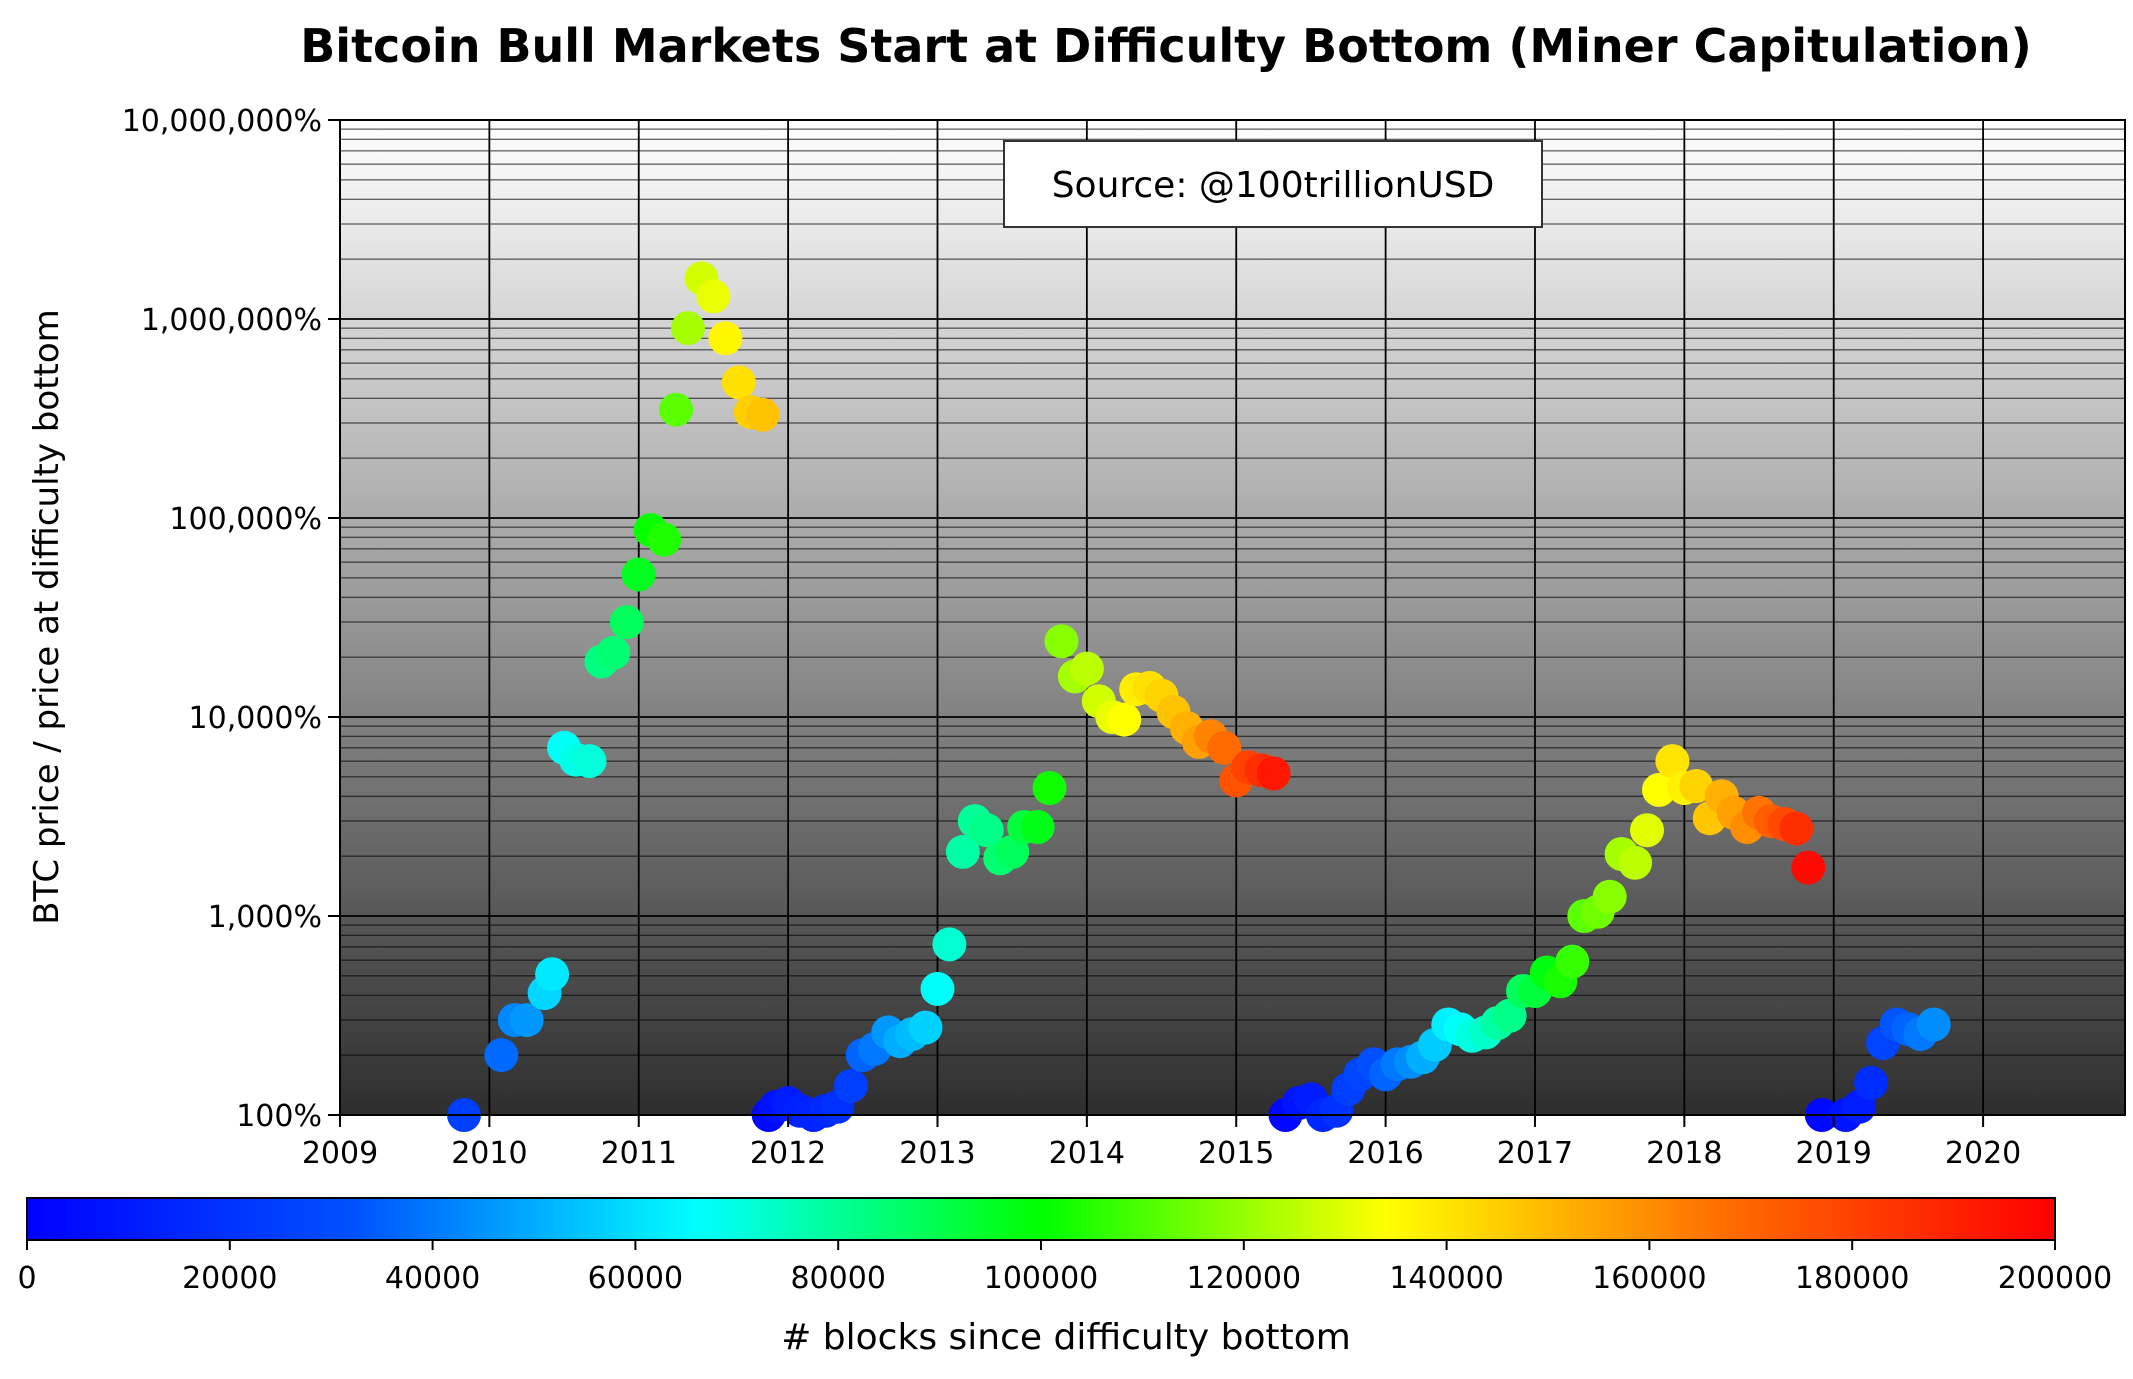 This screenshot has height=1379, width=2133. I want to click on colorbar-tick-label: 200000, so click(2055, 1278).